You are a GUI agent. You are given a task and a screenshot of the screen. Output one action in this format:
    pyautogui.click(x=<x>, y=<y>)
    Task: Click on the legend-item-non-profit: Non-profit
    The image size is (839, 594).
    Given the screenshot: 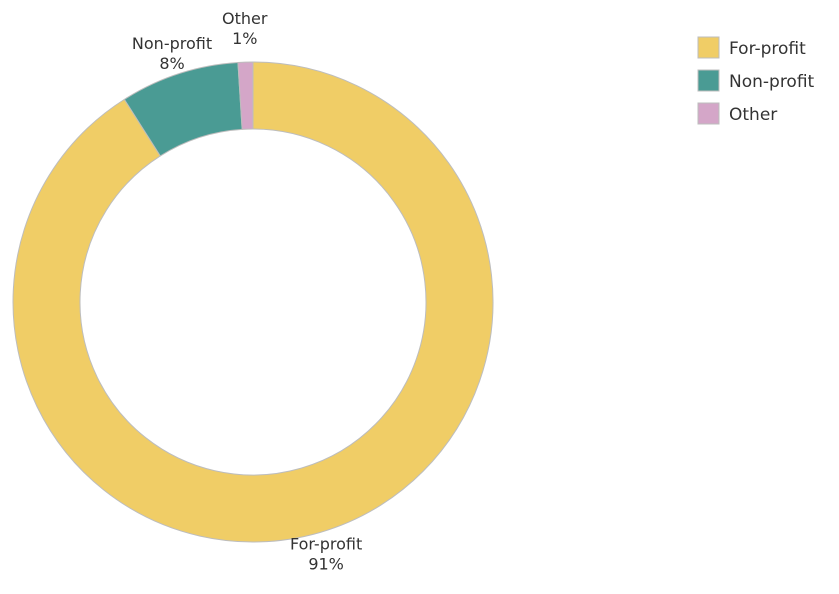 What is the action you would take?
    pyautogui.click(x=756, y=80)
    